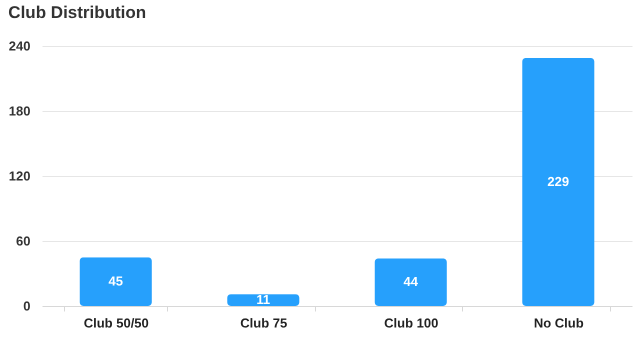 Image resolution: width=640 pixels, height=338 pixels. What do you see at coordinates (116, 323) in the screenshot?
I see `x-tick-label: Club 50/50` at bounding box center [116, 323].